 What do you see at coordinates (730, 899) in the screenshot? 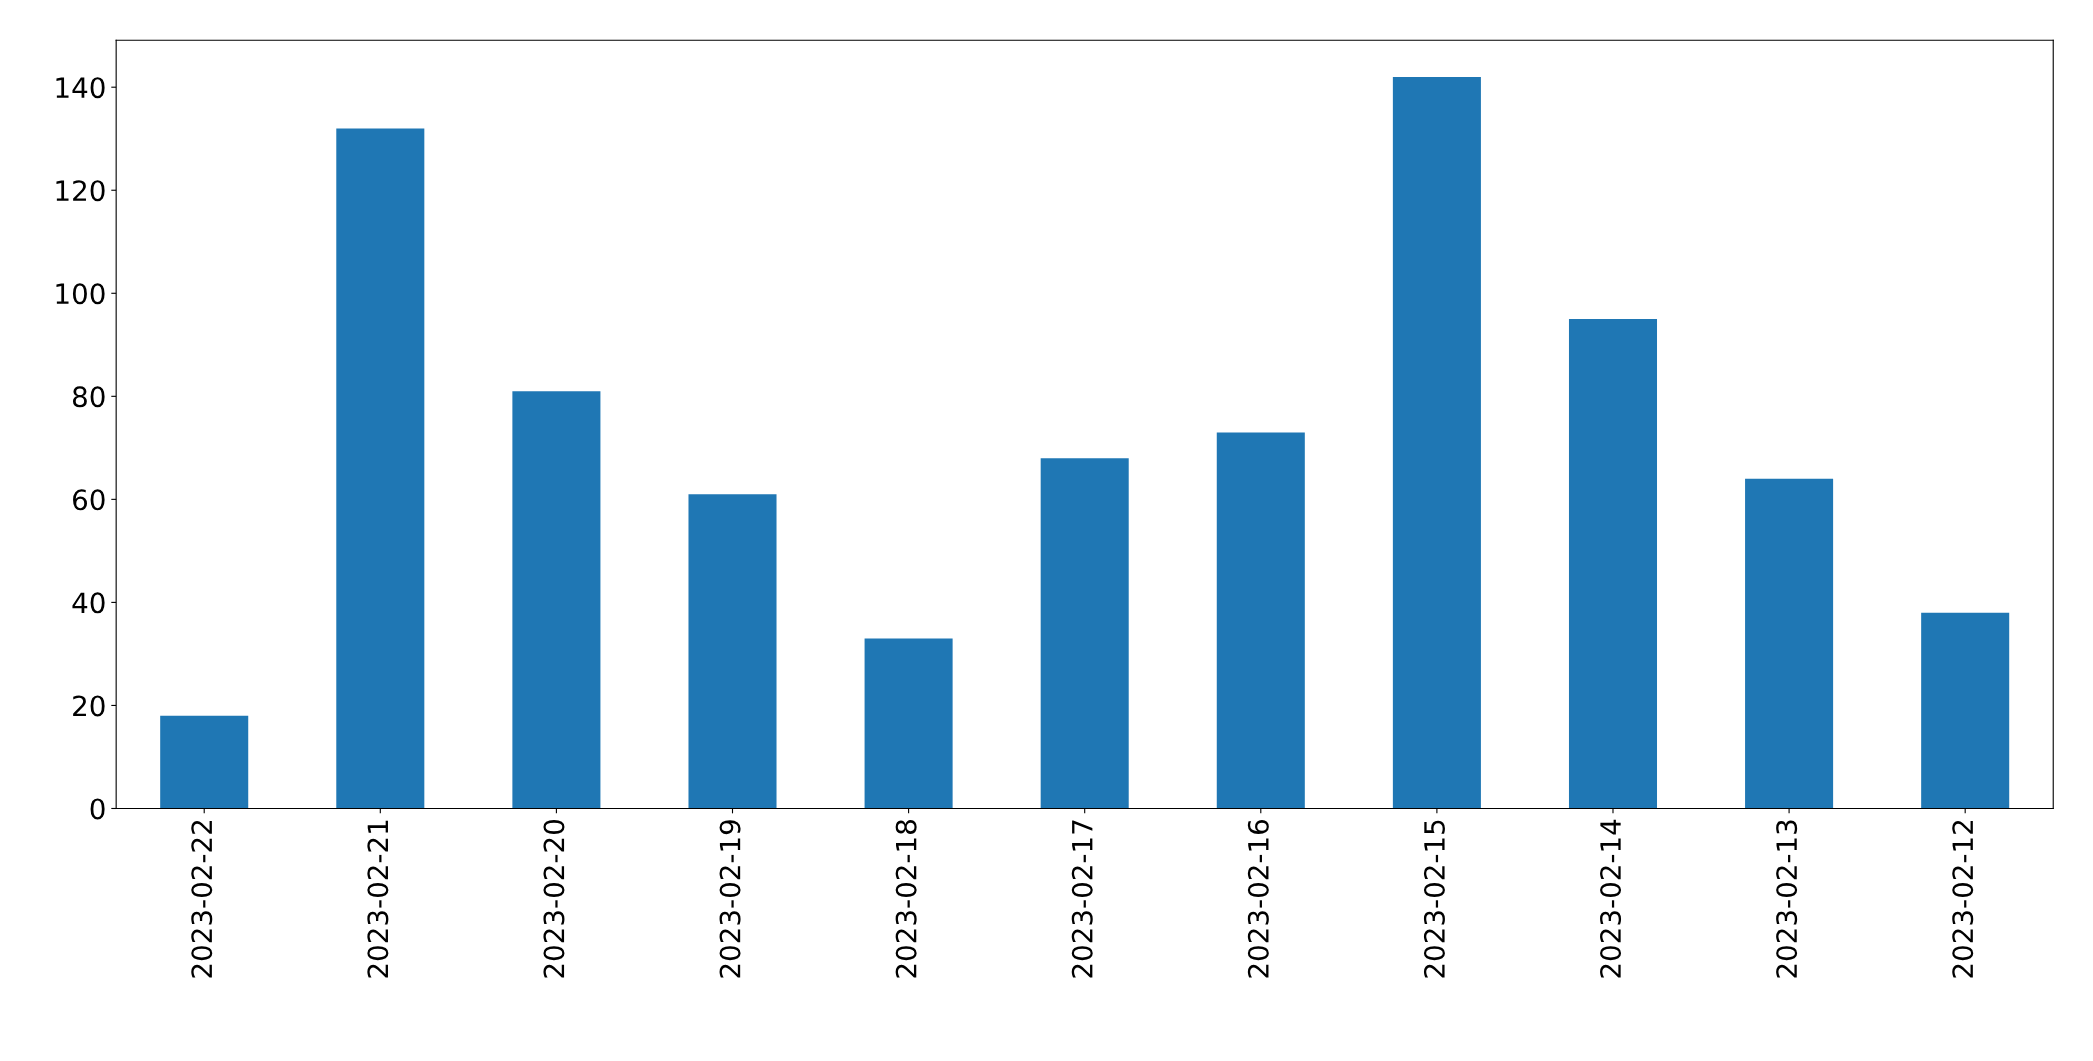
I see `x-tick-label: 2023-02-19` at bounding box center [730, 899].